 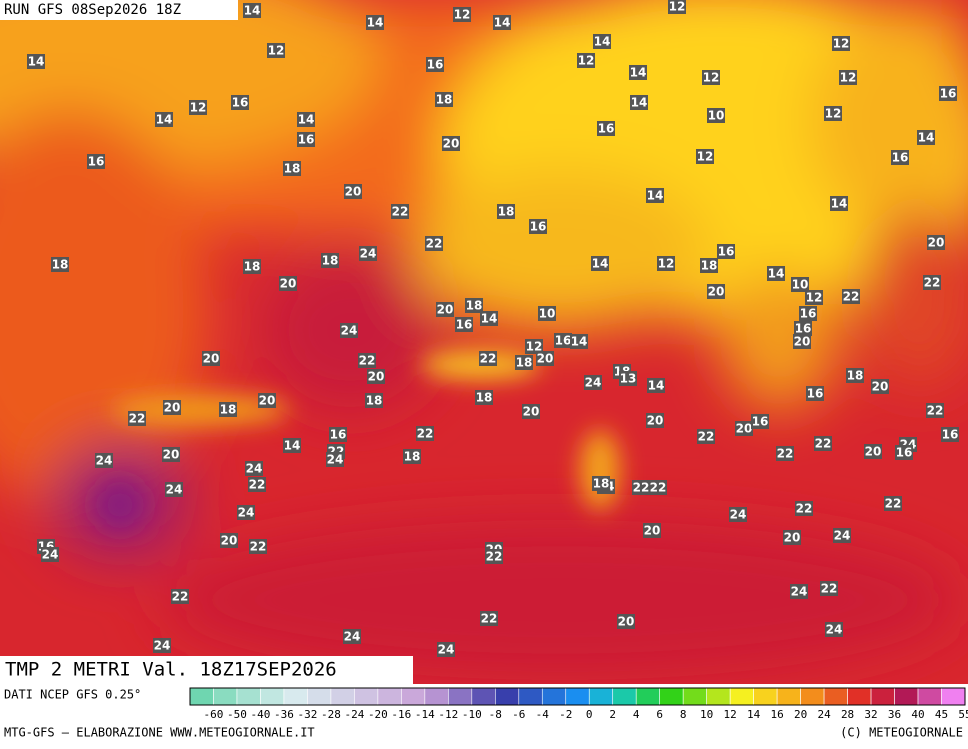 I want to click on colorbar-tick-label: -16, so click(x=401, y=714).